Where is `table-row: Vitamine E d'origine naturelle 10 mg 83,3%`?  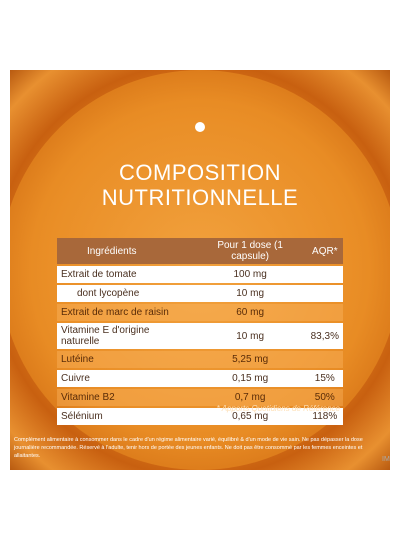 table-row: Vitamine E d'origine naturelle 10 mg 83,3% is located at coordinates (200, 336).